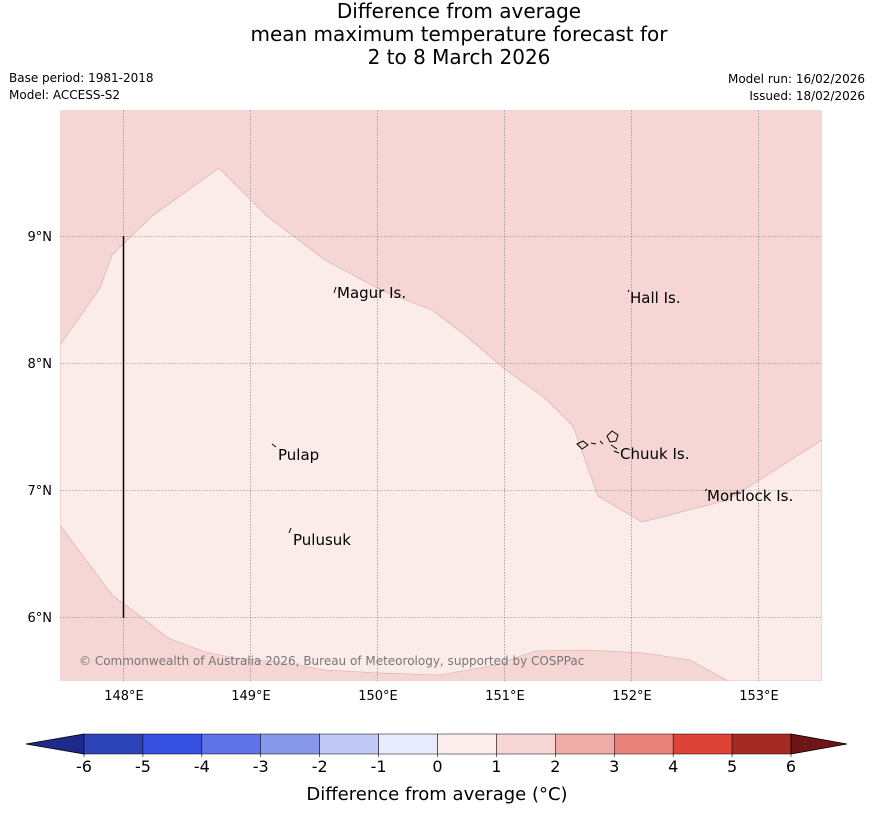 Image resolution: width=873 pixels, height=816 pixels. What do you see at coordinates (655, 298) in the screenshot?
I see `place-label-hall: Hall Is.` at bounding box center [655, 298].